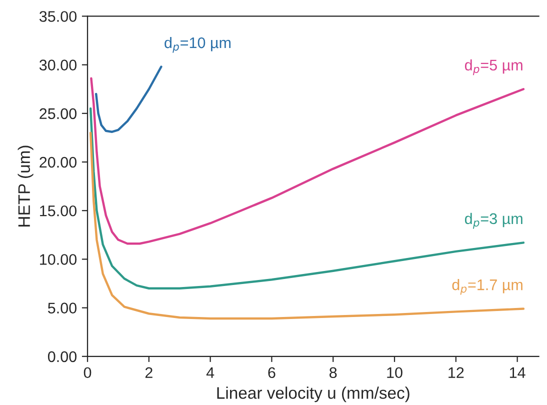 The image size is (547, 405). Describe the element at coordinates (26, 186) in the screenshot. I see `y-axis-title: HETP (um)` at that location.